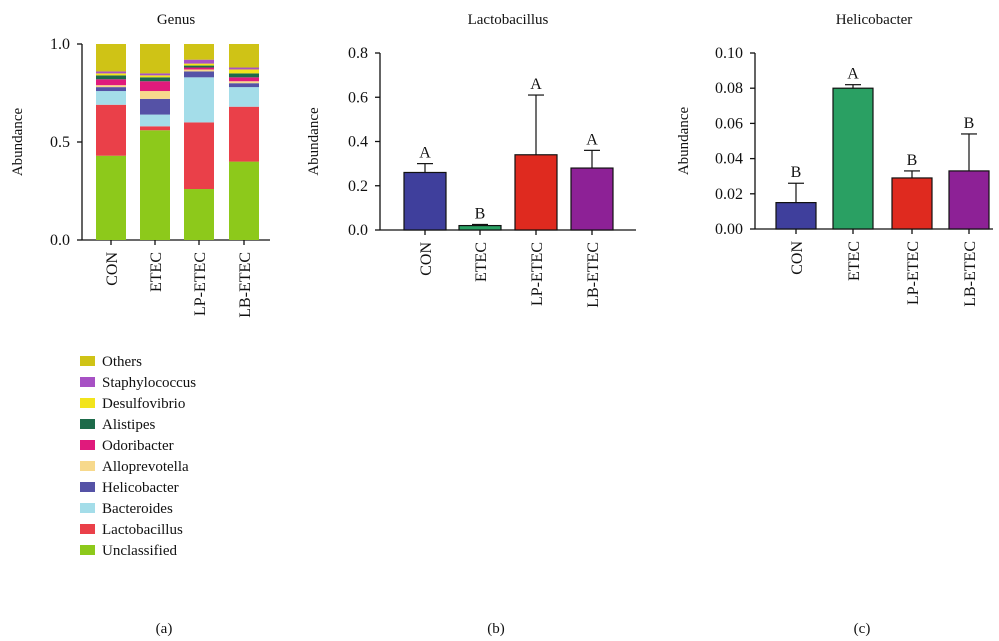 This screenshot has height=641, width=999. Describe the element at coordinates (358, 97) in the screenshot. I see `y-tick-label: 0.6` at that location.